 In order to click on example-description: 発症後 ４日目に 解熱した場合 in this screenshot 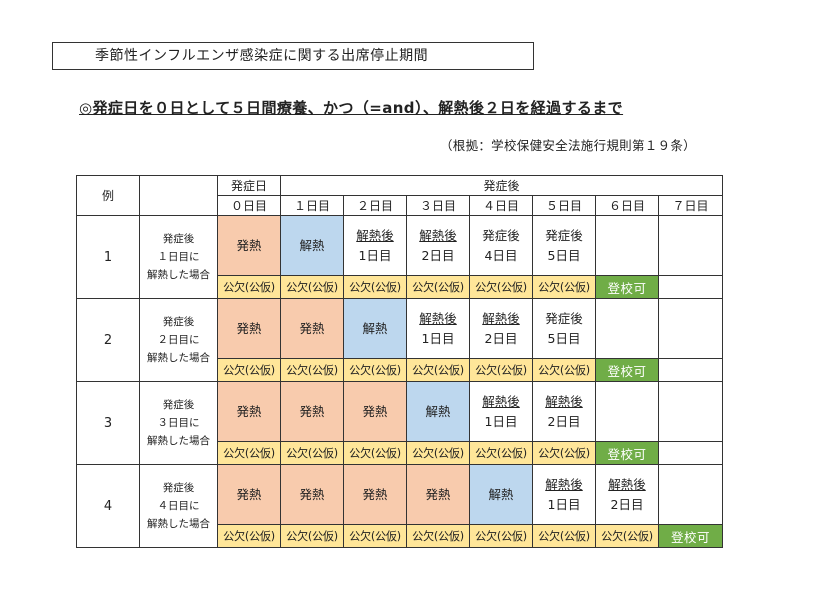, I will do `click(178, 506)`.